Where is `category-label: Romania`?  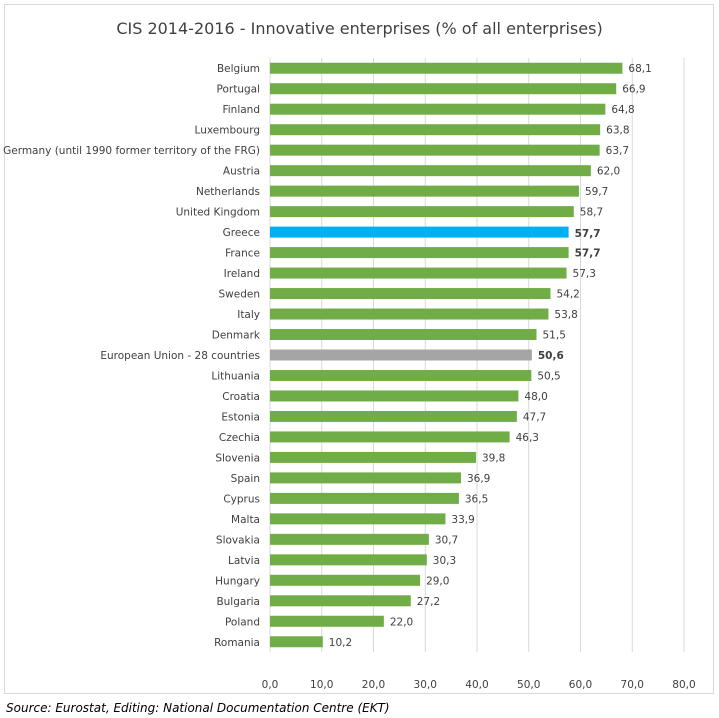
category-label: Romania is located at coordinates (237, 643).